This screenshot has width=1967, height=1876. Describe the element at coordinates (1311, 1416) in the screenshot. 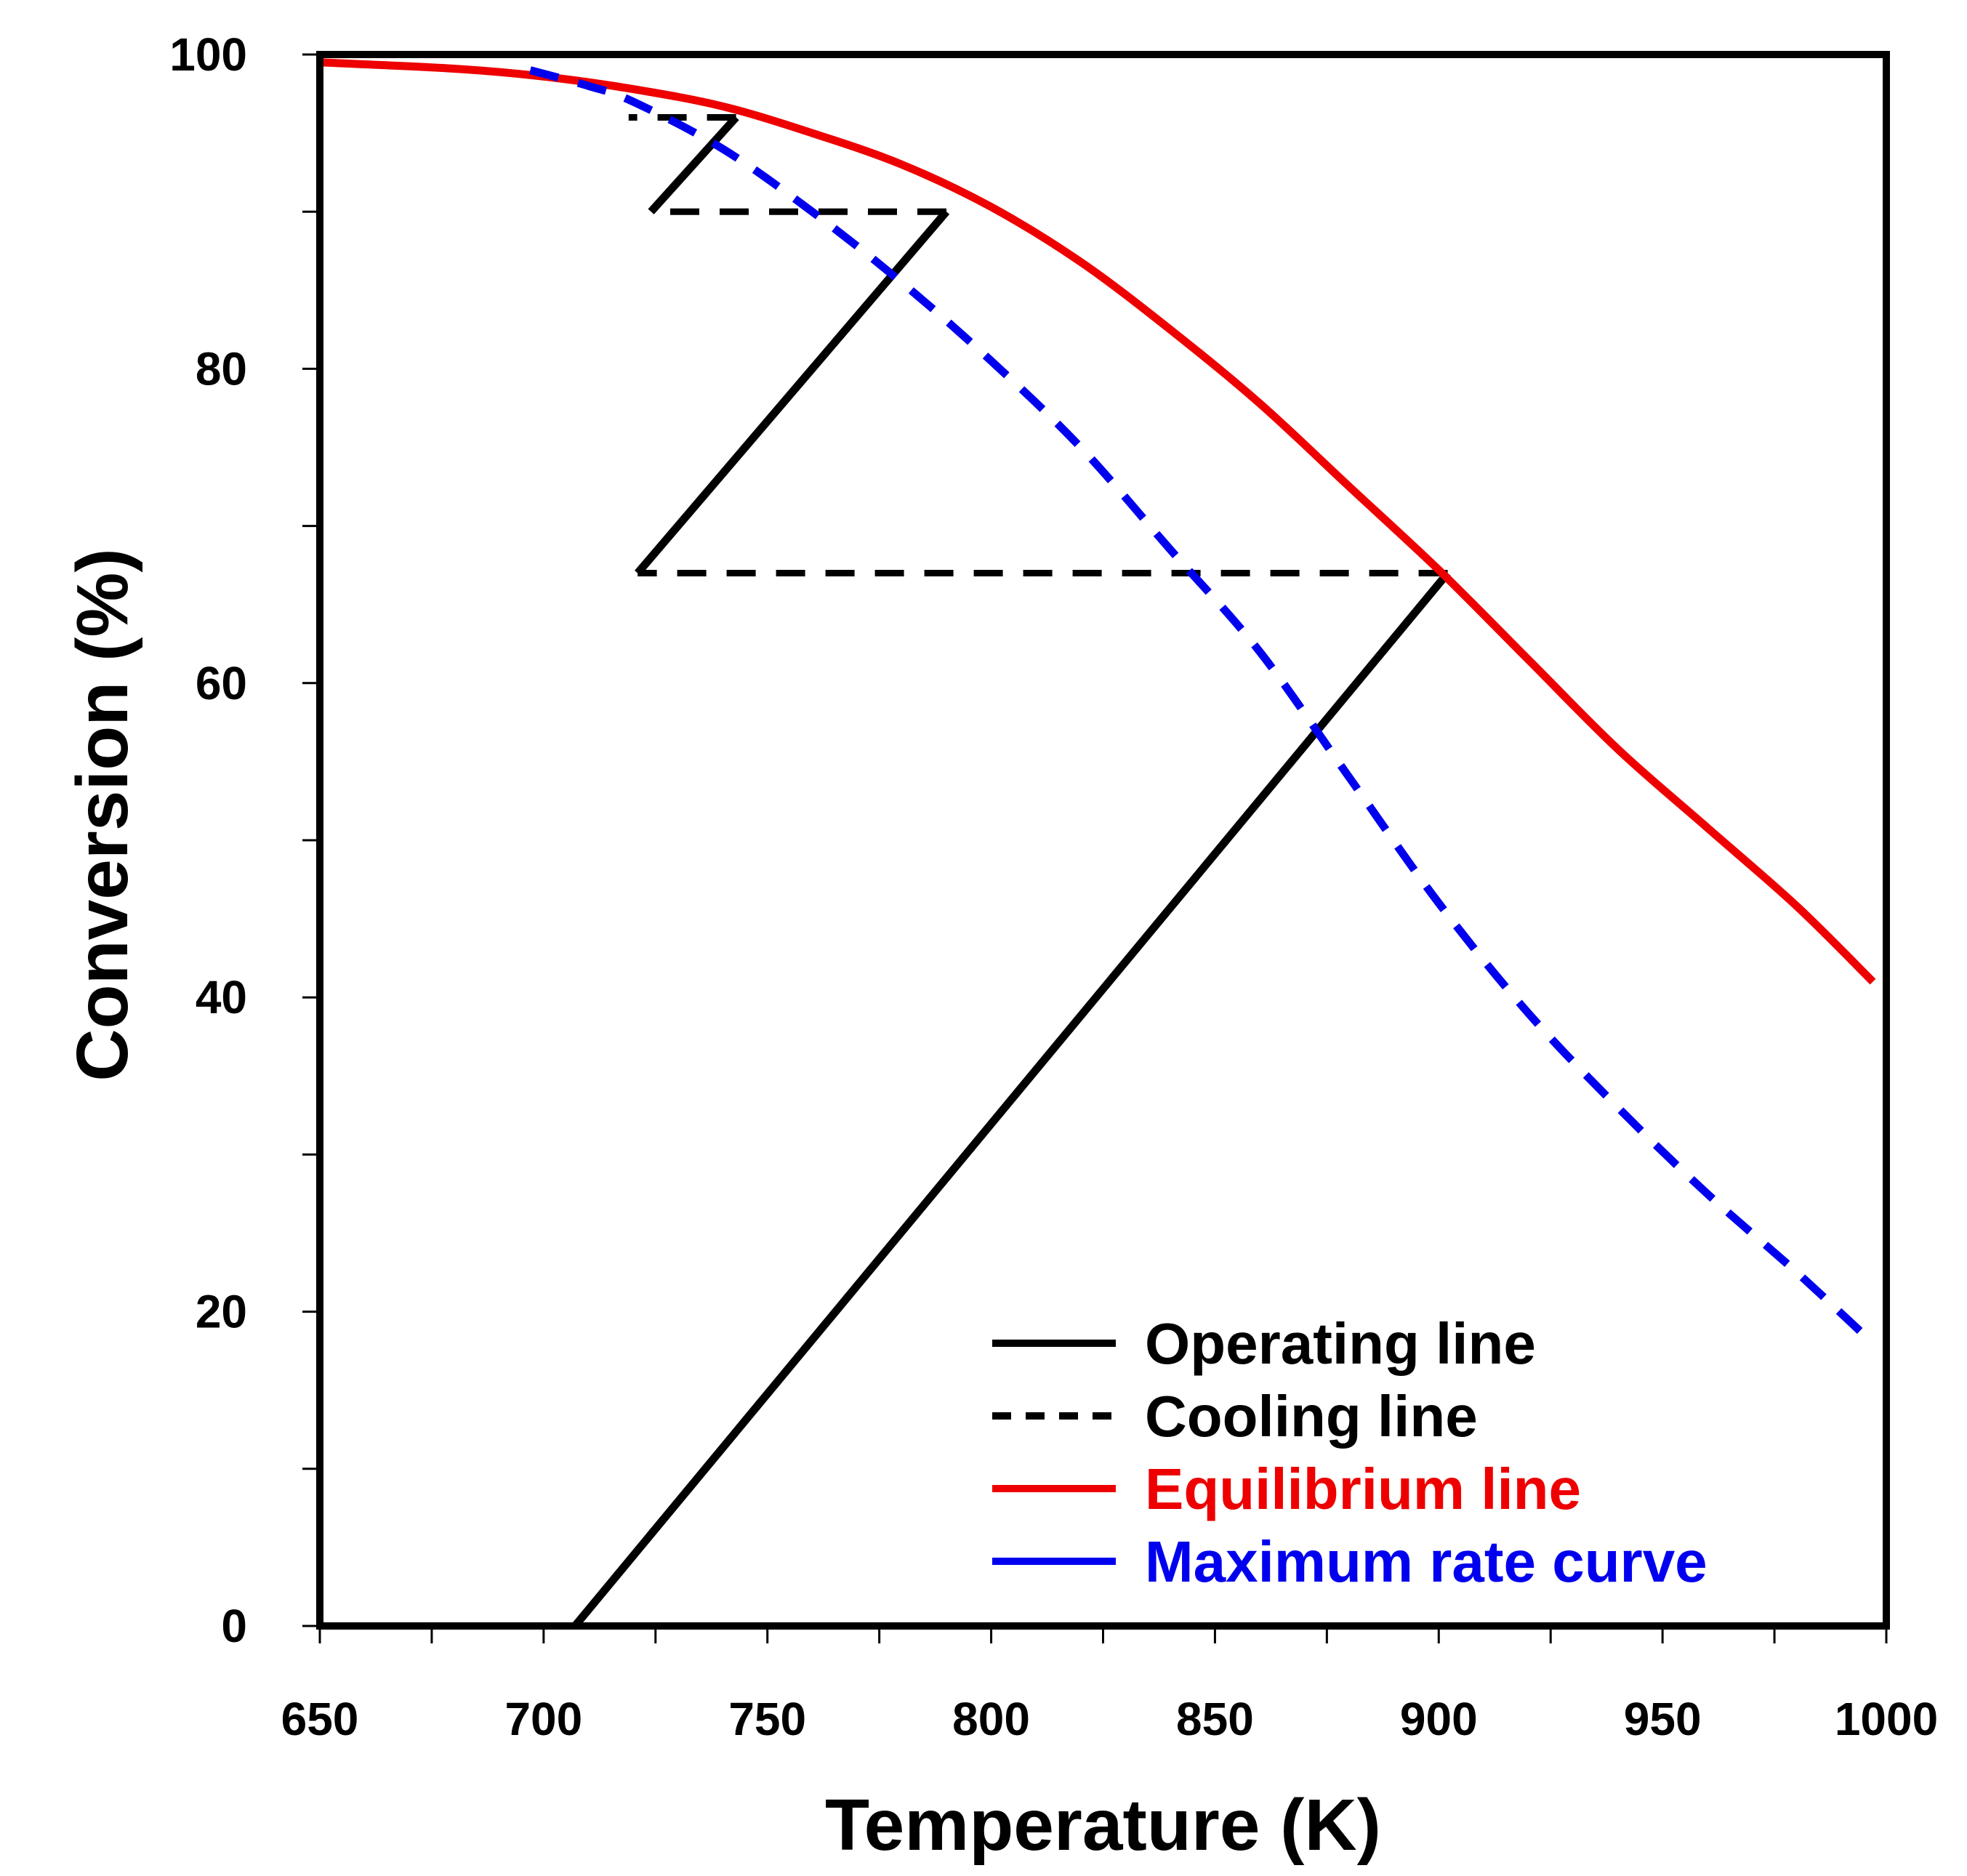

I see `legend-label-cooling-line: Cooling line` at that location.